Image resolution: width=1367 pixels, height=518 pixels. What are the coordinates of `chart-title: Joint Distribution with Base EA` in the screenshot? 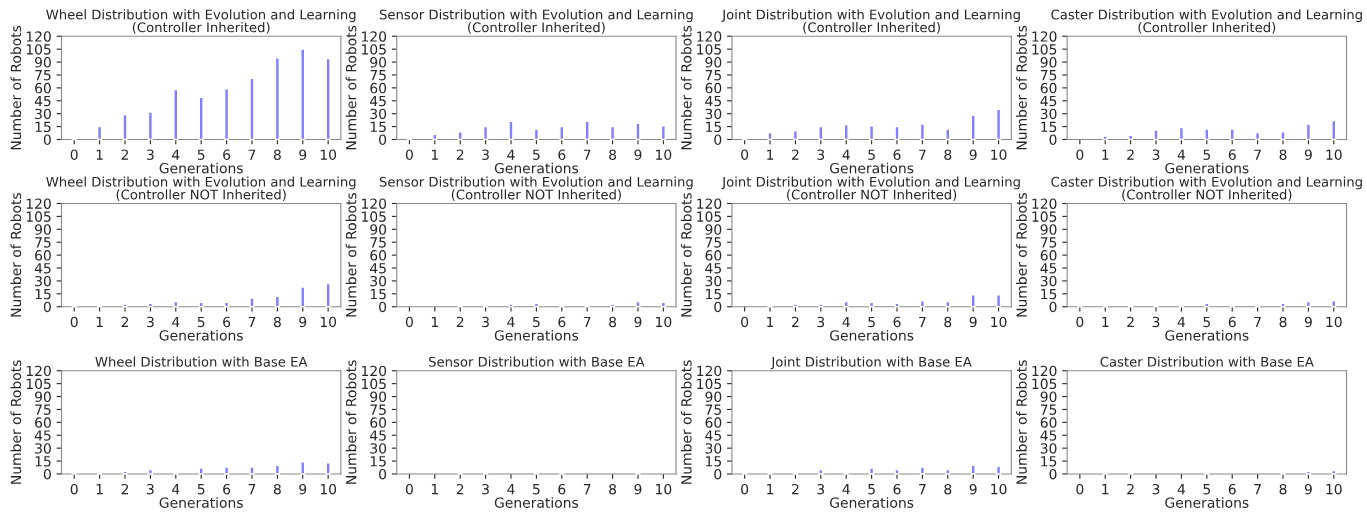 It's located at (871, 363).